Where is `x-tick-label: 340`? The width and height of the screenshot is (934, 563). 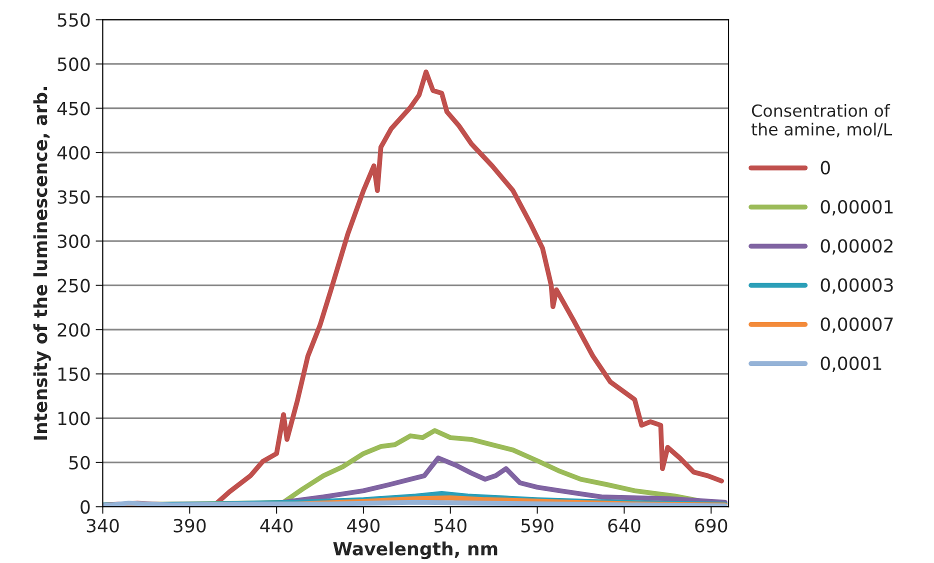
x-tick-label: 340 is located at coordinates (102, 525).